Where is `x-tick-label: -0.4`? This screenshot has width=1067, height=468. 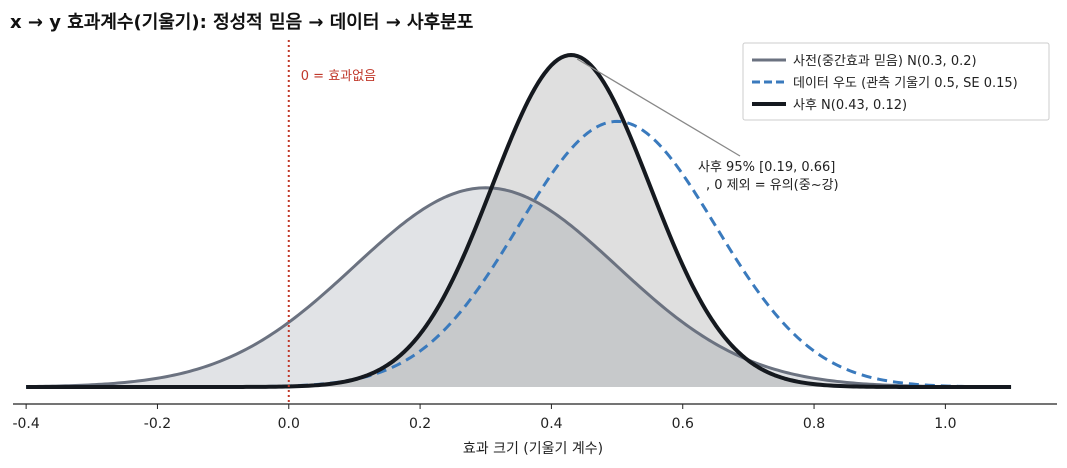
x-tick-label: -0.4 is located at coordinates (25, 424).